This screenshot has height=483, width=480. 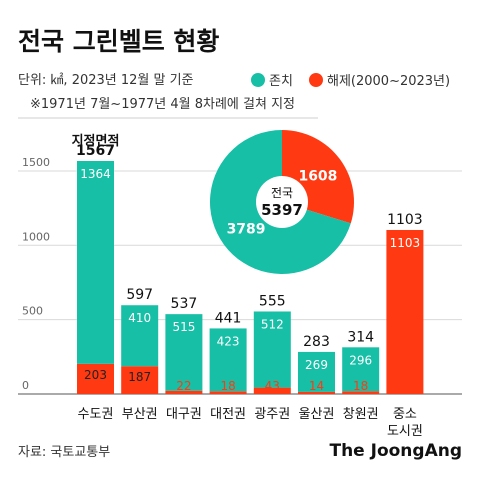 What do you see at coordinates (36, 236) in the screenshot?
I see `y-tick-label: 1000` at bounding box center [36, 236].